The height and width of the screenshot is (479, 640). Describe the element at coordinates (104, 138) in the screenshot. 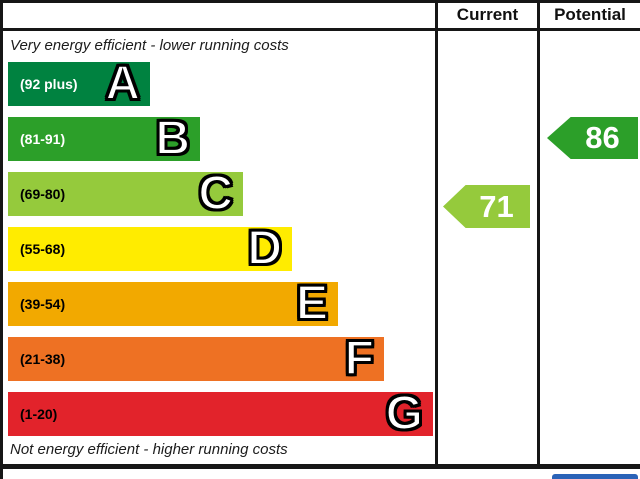

I see `band-row-b: (81-91) B` at that location.